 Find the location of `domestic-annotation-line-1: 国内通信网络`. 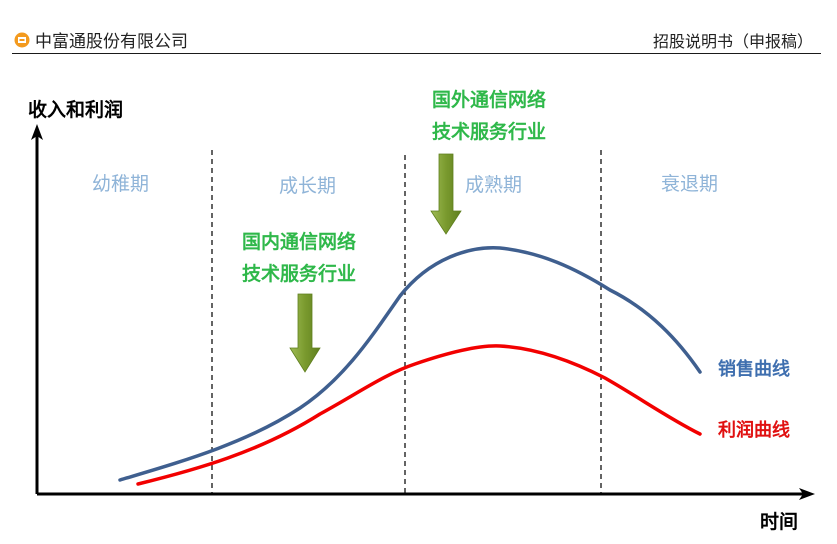

domestic-annotation-line-1: 国内通信网络 is located at coordinates (299, 241).